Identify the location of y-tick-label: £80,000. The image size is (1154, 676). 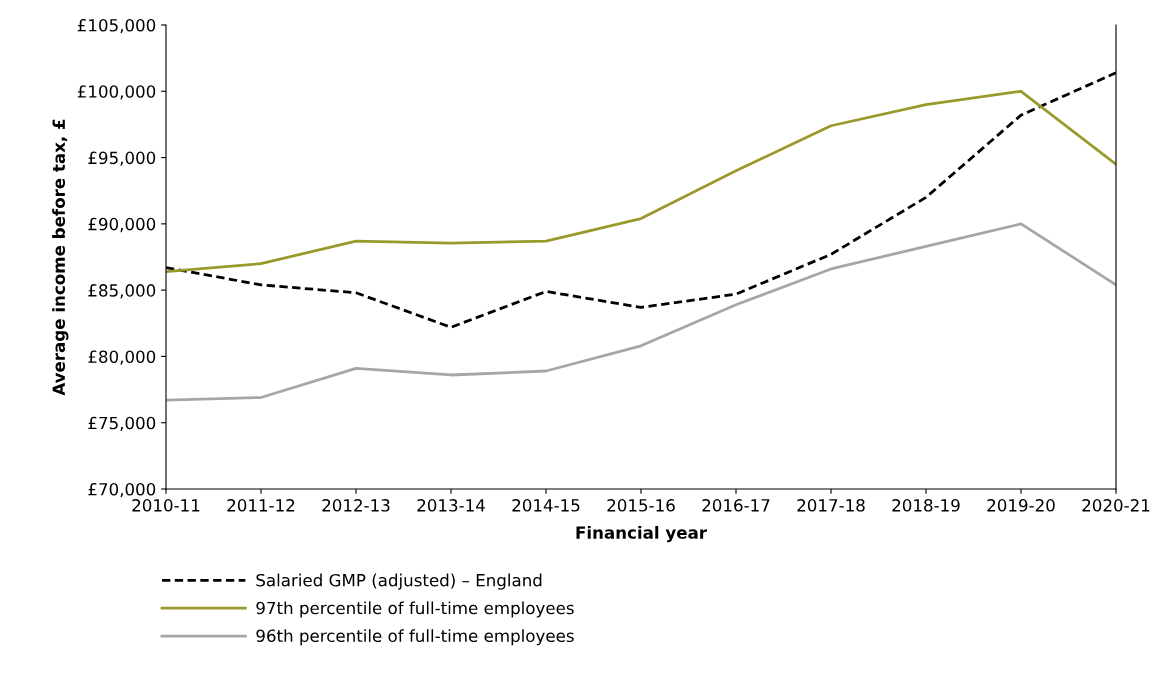
(122, 357).